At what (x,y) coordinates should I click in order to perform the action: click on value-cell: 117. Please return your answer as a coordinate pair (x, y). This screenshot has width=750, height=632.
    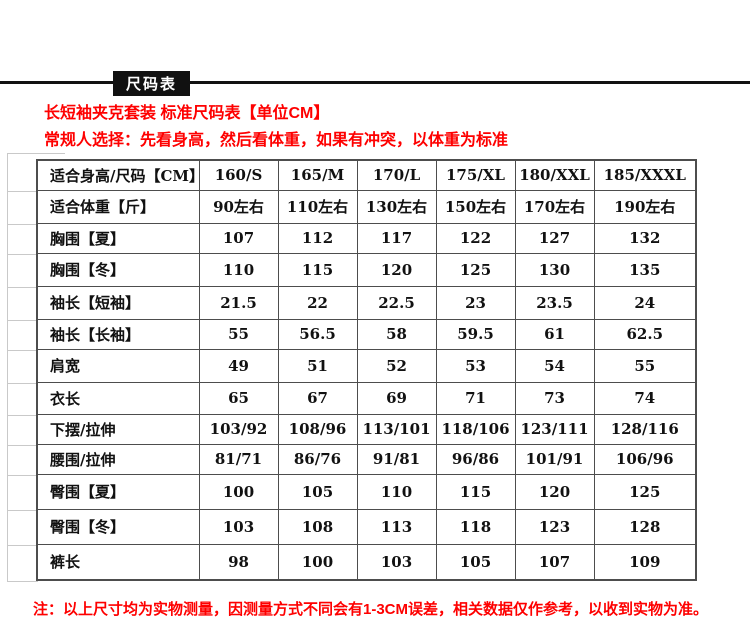
    Looking at the image, I should click on (396, 238).